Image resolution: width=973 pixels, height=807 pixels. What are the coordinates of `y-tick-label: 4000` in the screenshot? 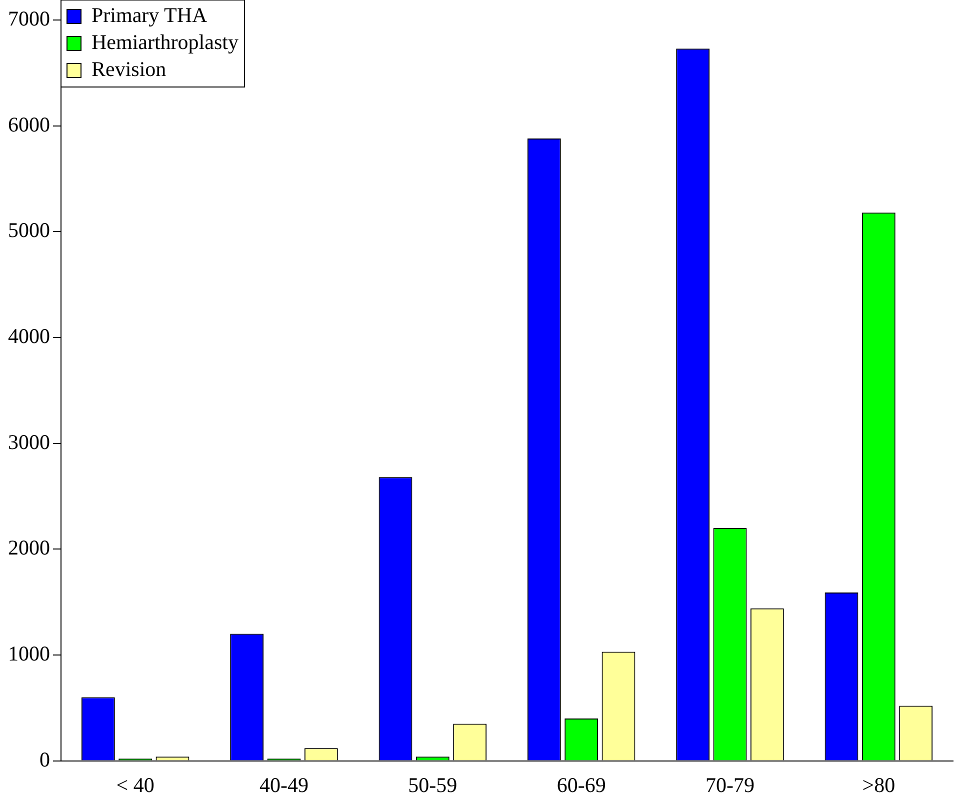 It's located at (29, 336).